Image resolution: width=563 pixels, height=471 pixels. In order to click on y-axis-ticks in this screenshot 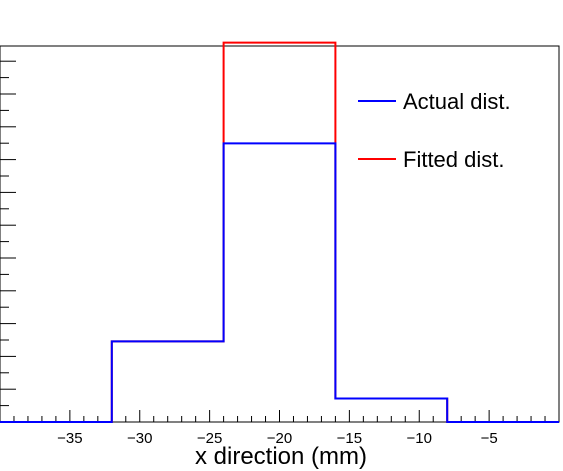, I will do `click(8, 241)`.